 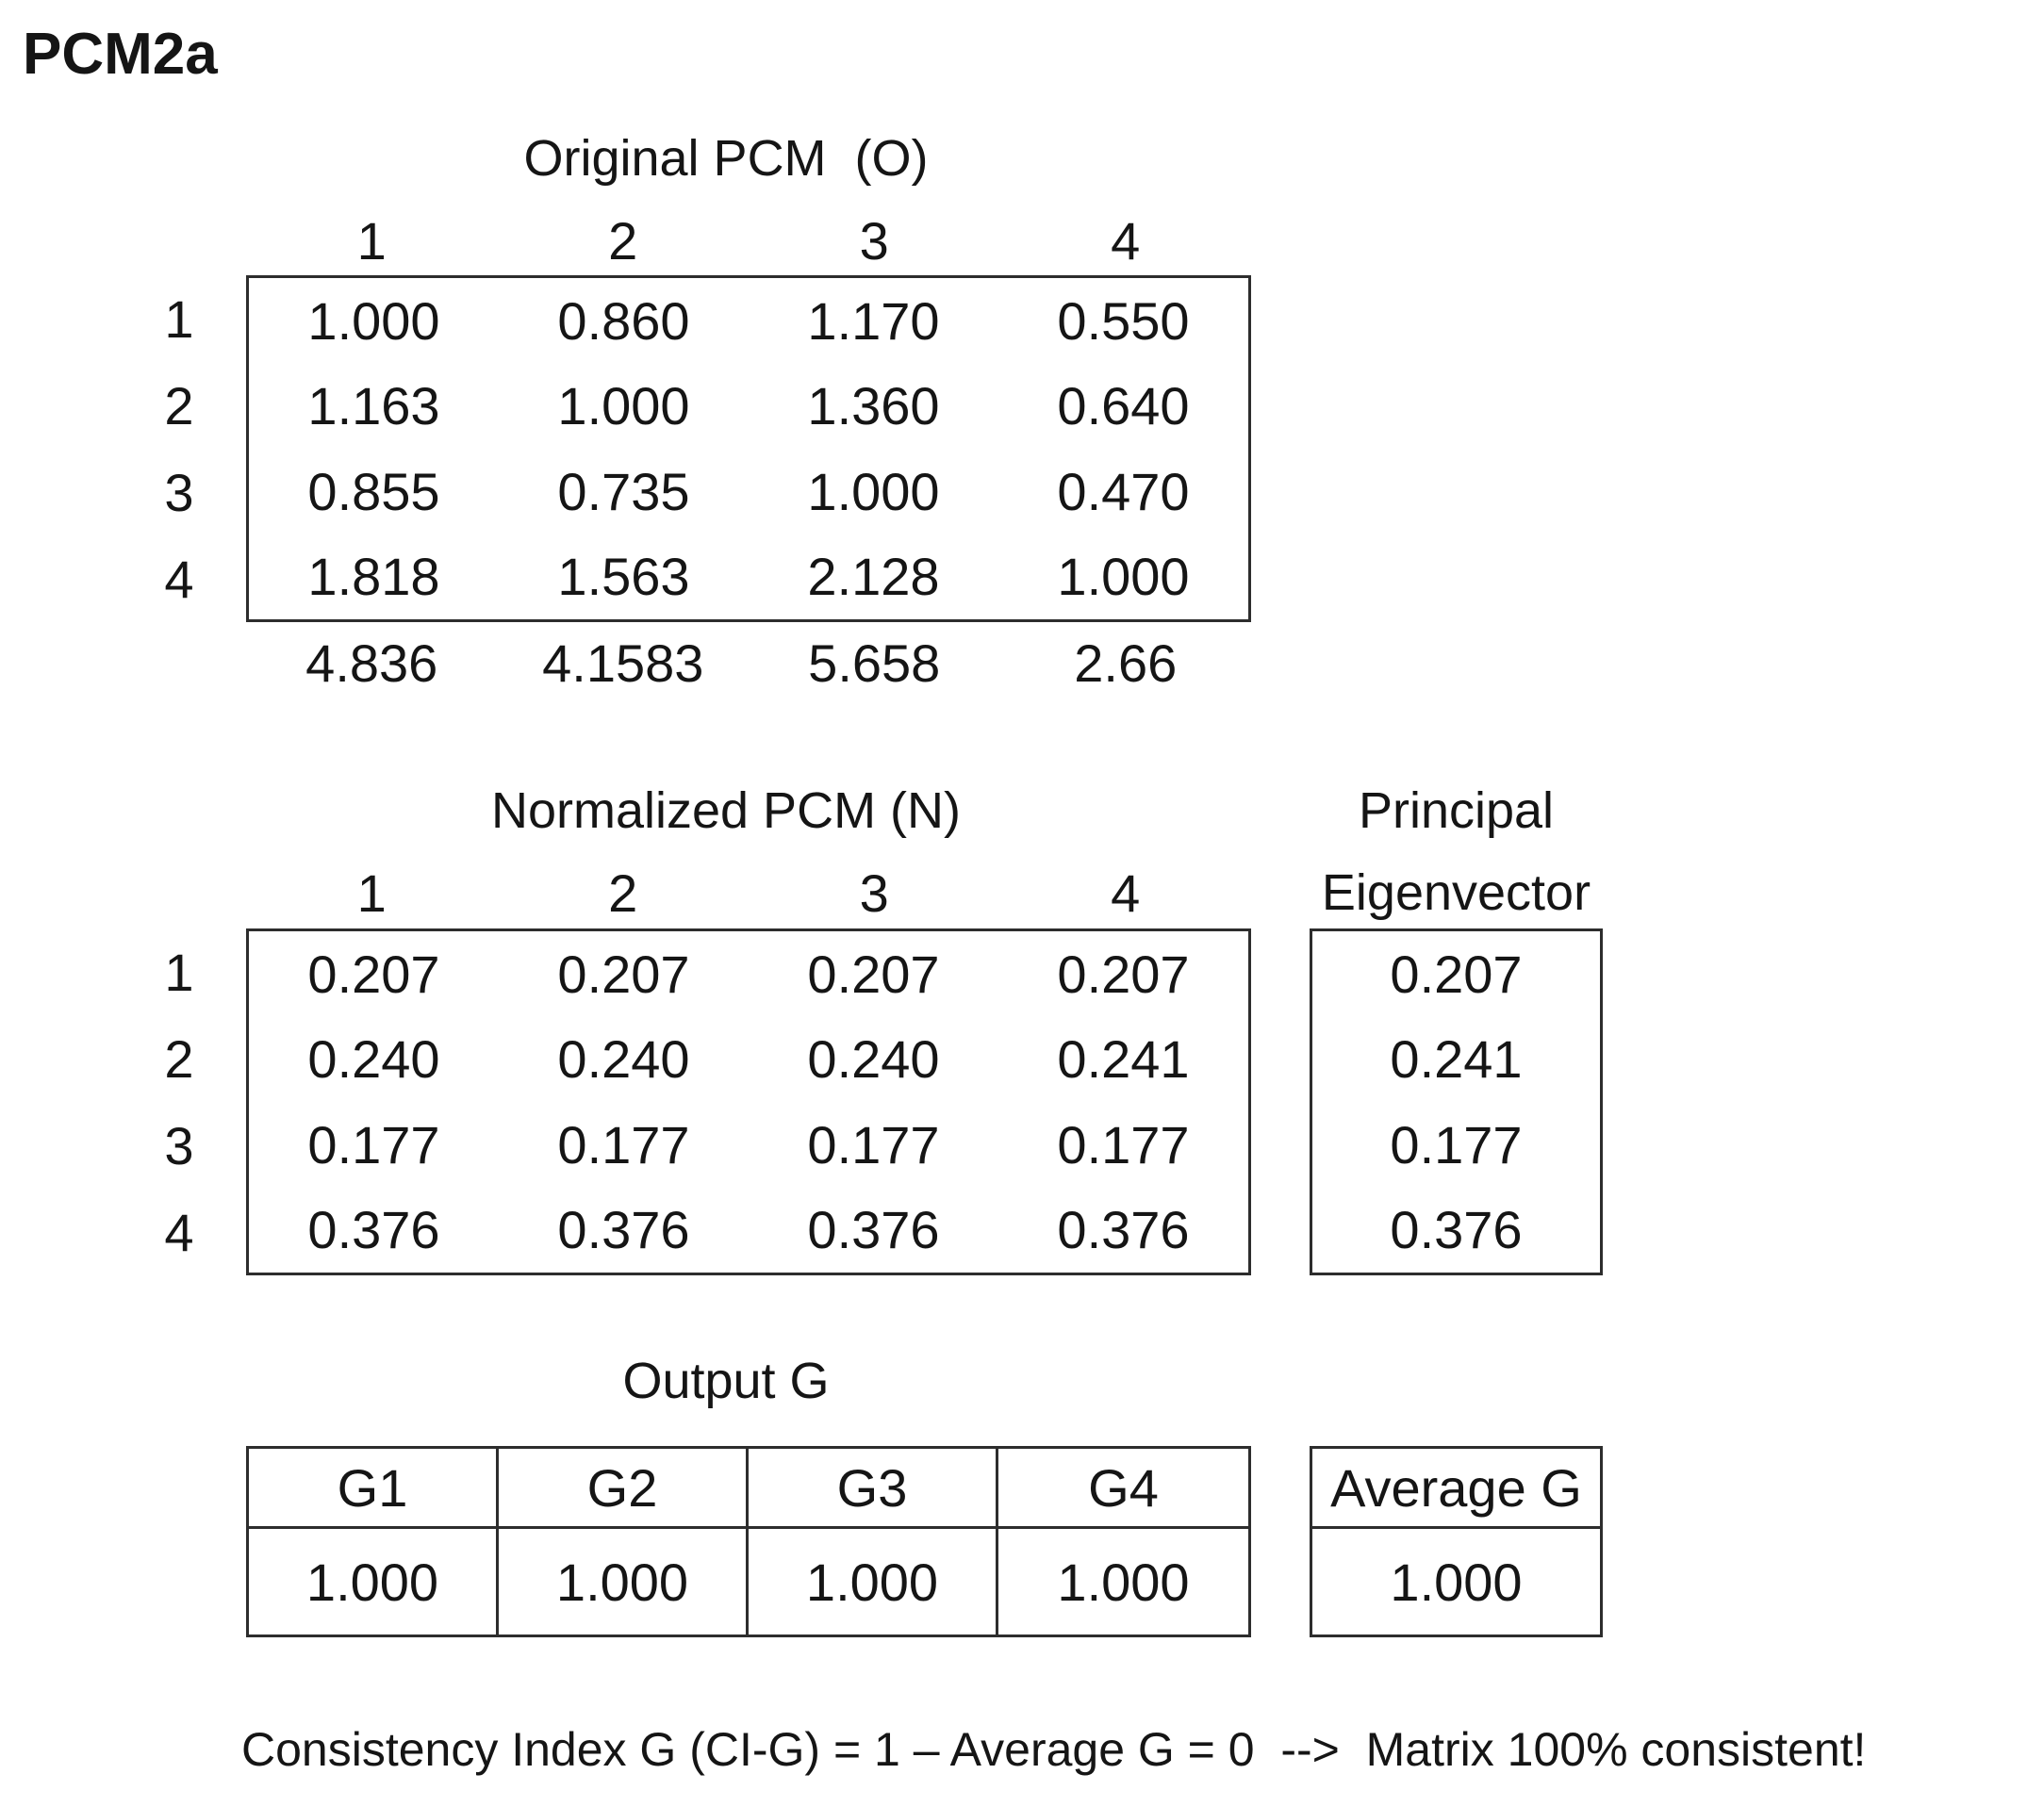 What do you see at coordinates (1456, 974) in the screenshot?
I see `eigenvector-value: 0.207` at bounding box center [1456, 974].